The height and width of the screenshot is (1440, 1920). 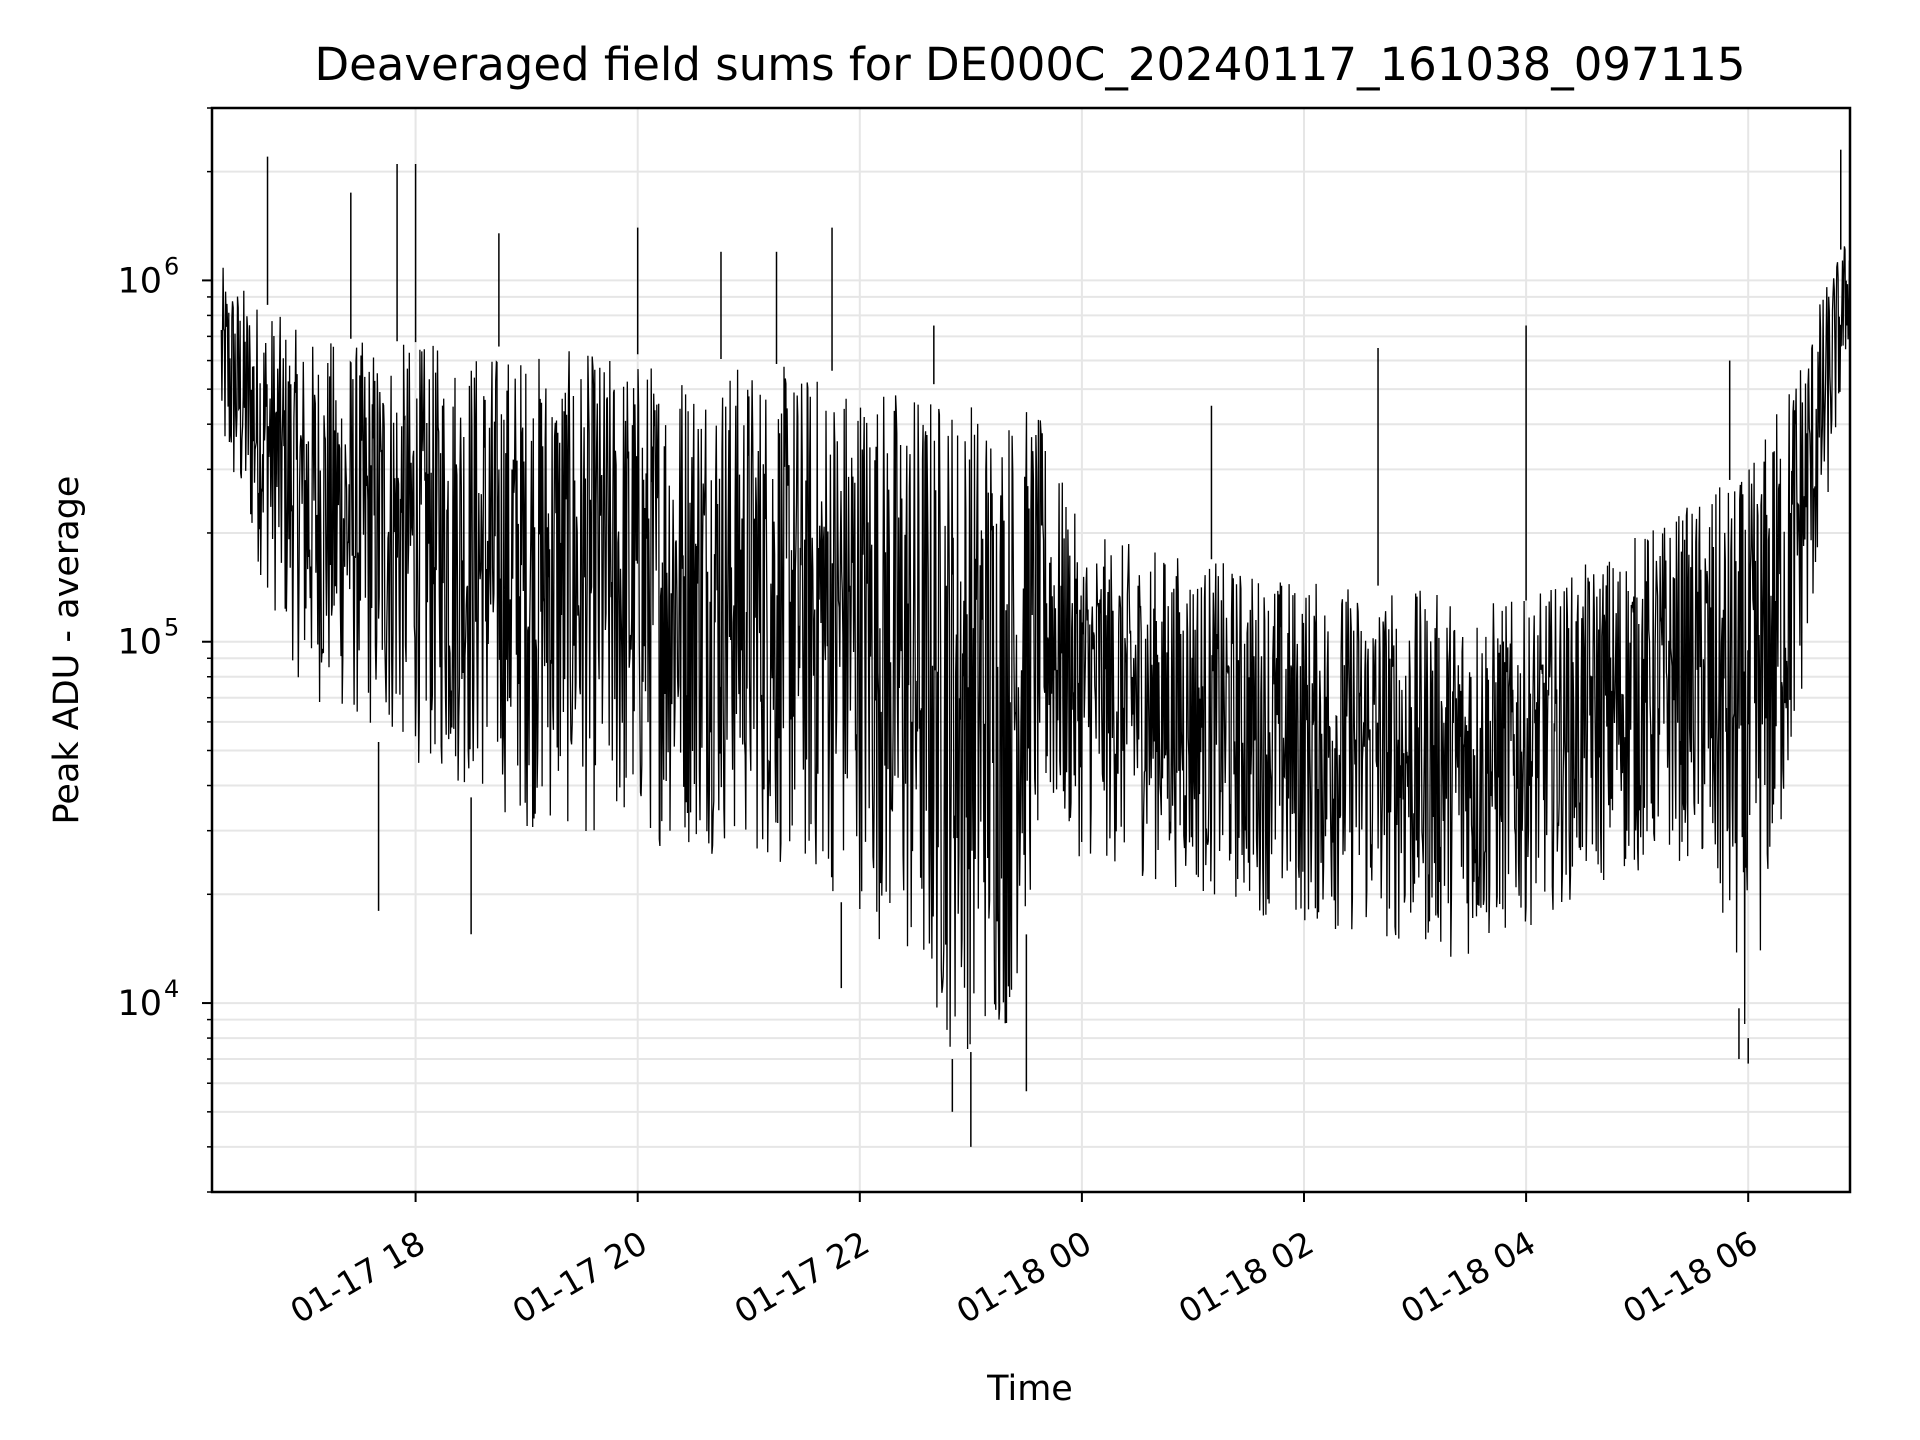 I want to click on y-tick-exponent: 5, so click(x=171, y=628).